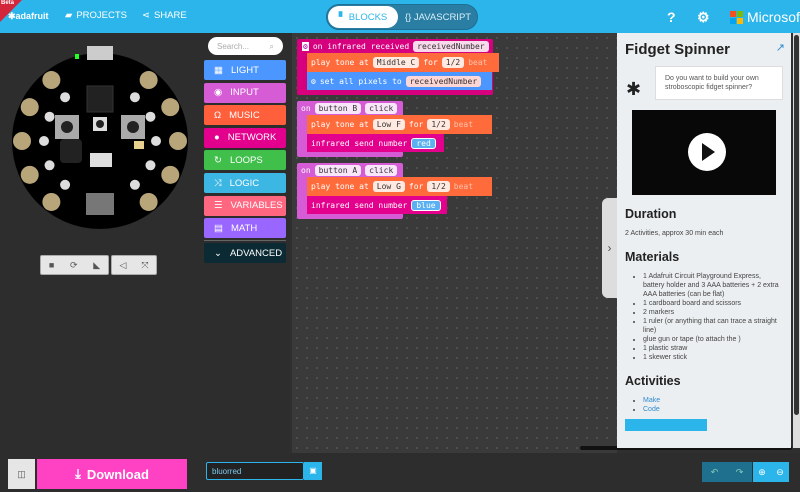  What do you see at coordinates (96, 16) in the screenshot?
I see `projects-button: ▰ PROJECTS` at bounding box center [96, 16].